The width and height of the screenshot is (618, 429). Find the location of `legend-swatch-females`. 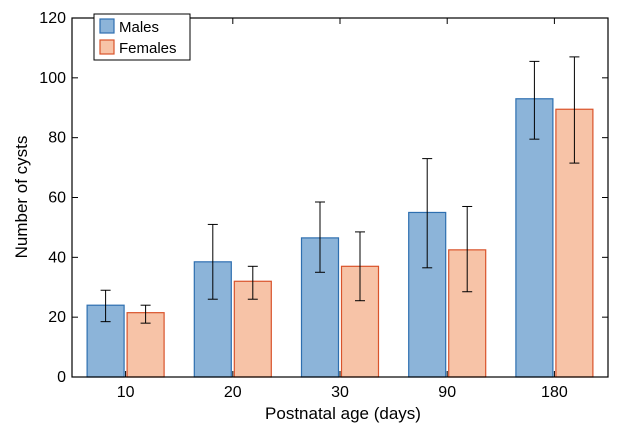

legend-swatch-females is located at coordinates (107, 47).